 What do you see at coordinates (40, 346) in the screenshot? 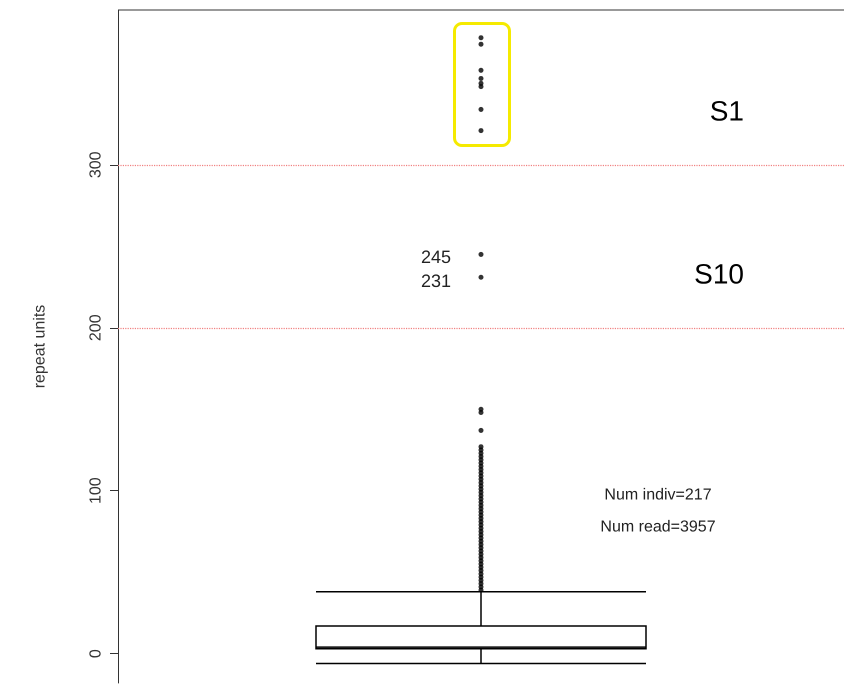
I see `y-axis-title: repeat units` at bounding box center [40, 346].